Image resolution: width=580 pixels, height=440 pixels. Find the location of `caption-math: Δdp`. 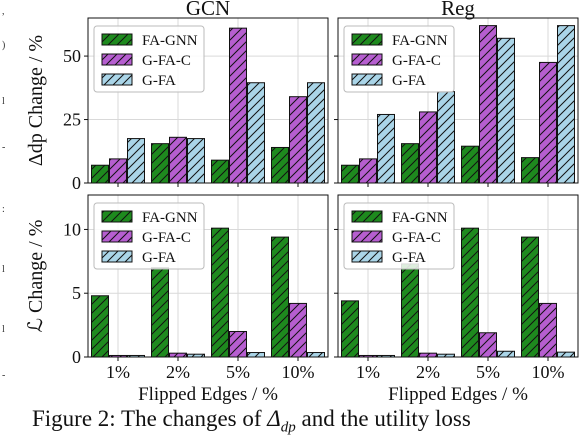

caption-math: Δdp is located at coordinates (281, 421).